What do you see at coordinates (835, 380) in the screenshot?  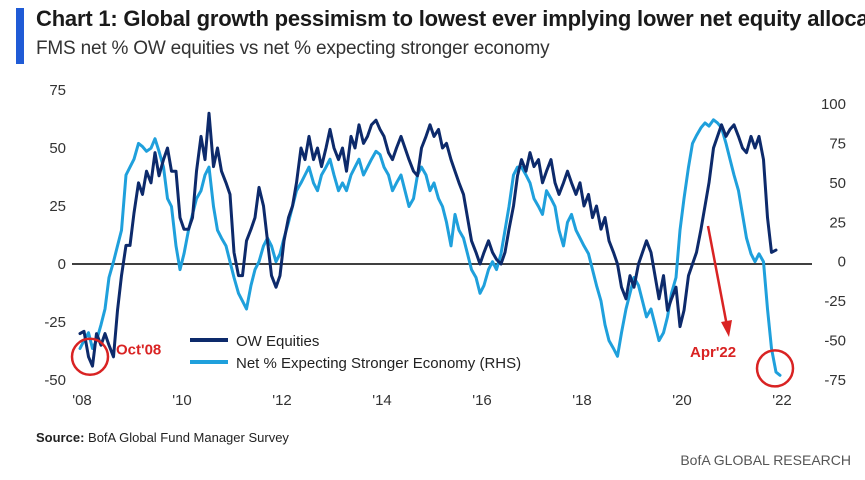 I see `y-right-tick-label: -75` at bounding box center [835, 380].